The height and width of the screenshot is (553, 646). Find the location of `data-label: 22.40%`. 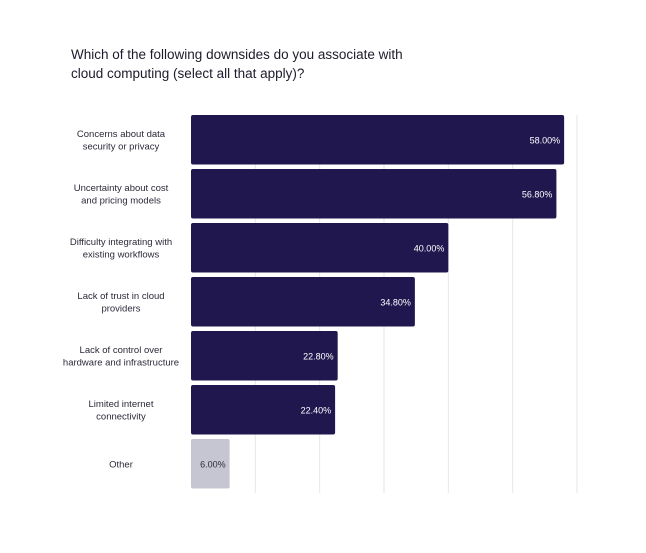

data-label: 22.40% is located at coordinates (316, 410).